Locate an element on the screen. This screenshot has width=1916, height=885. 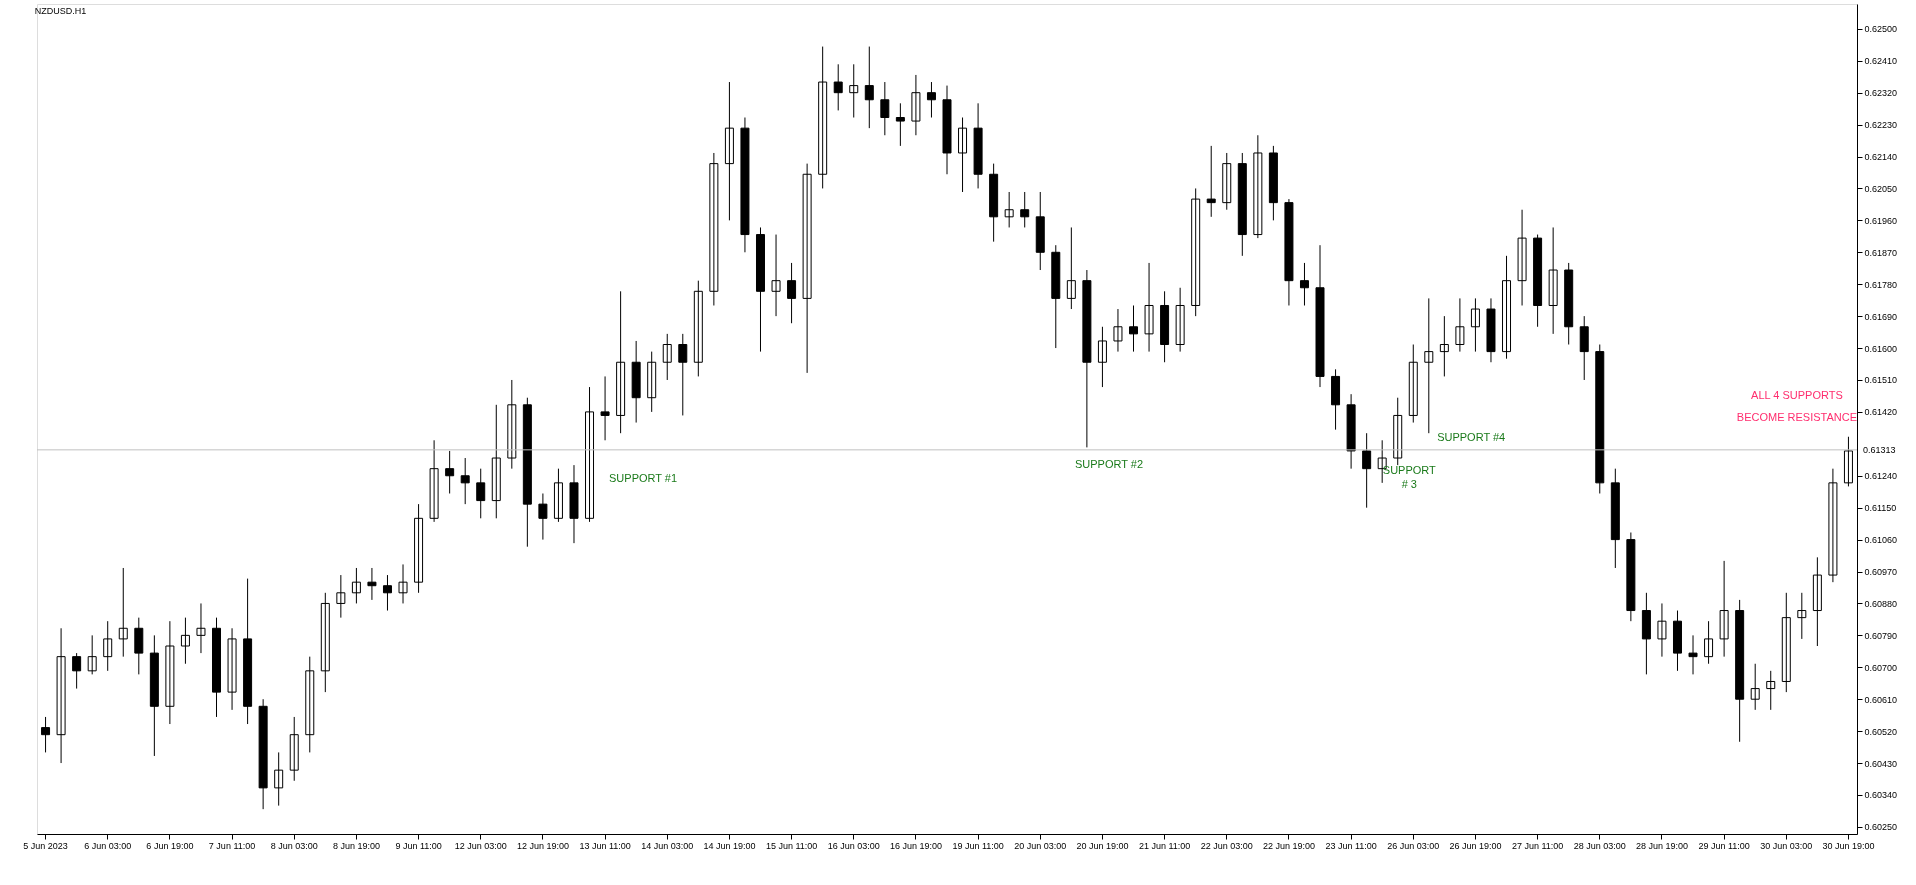
x-tick-label: 20 Jun 19:00 is located at coordinates (1102, 845).